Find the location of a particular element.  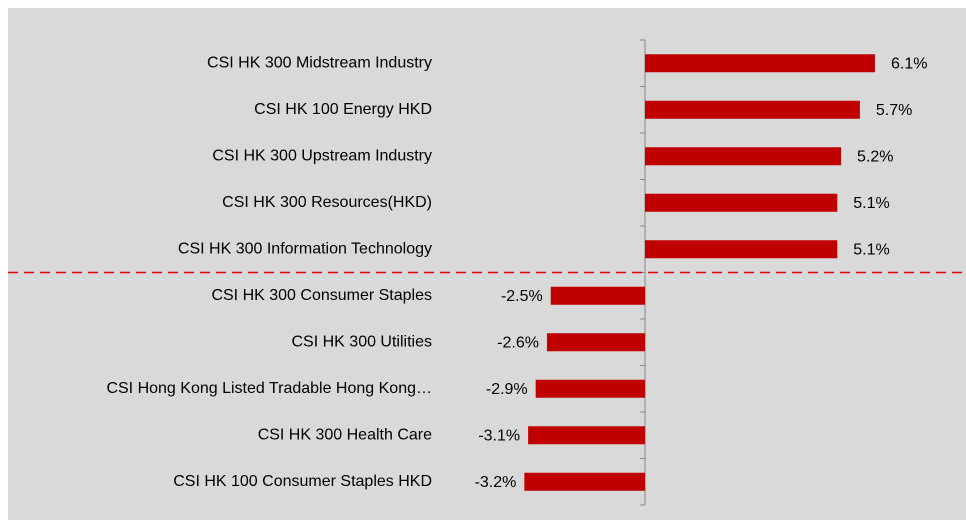

value-label: -2.5% is located at coordinates (522, 296).